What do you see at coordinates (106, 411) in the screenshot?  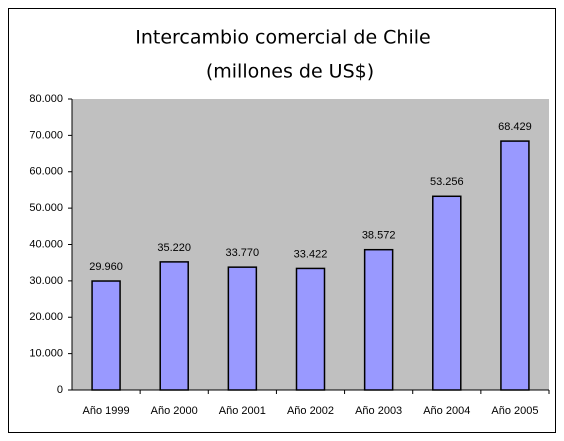 I see `x-tick-label: Año 1999` at bounding box center [106, 411].